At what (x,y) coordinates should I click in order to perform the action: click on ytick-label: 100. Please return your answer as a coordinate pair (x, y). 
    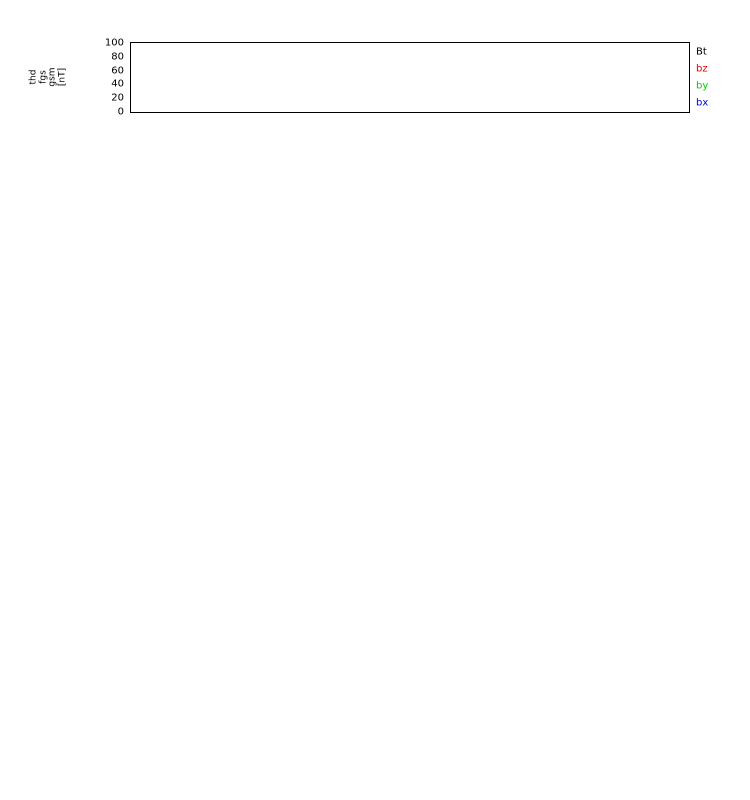
    Looking at the image, I should click on (114, 43).